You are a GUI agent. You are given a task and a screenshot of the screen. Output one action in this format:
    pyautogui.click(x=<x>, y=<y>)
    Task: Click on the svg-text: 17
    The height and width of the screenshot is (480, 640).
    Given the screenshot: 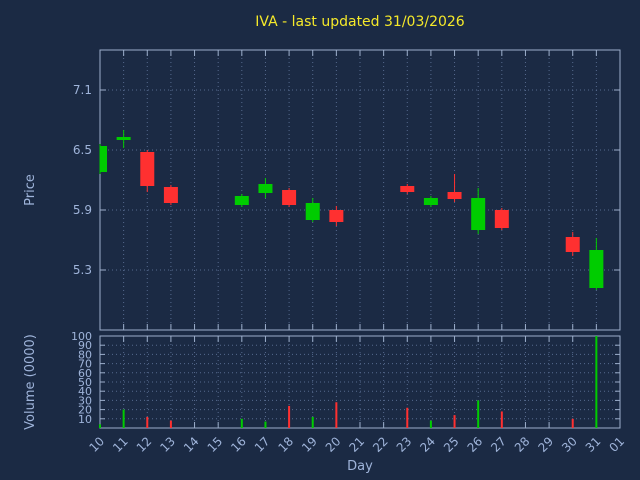 What is the action you would take?
    pyautogui.click(x=262, y=444)
    